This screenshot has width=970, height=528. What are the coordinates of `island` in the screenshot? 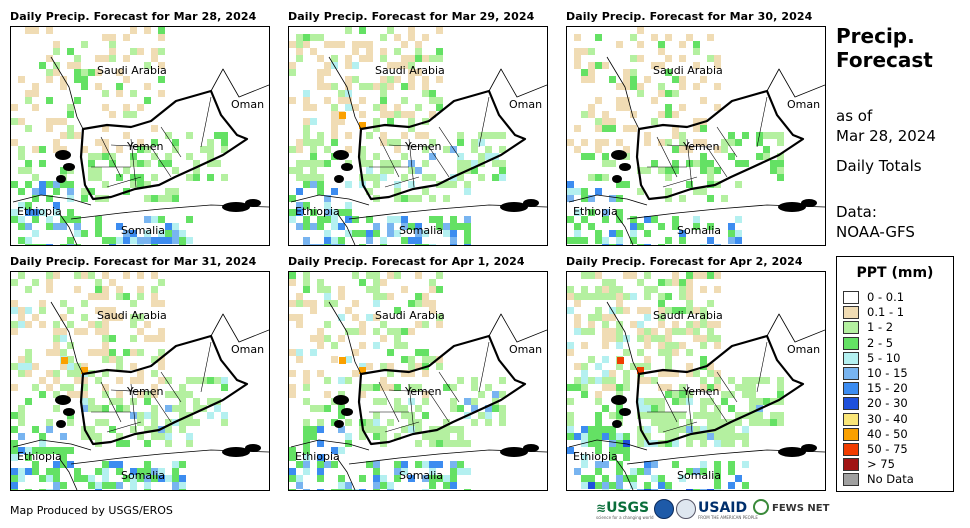 It's located at (339, 424).